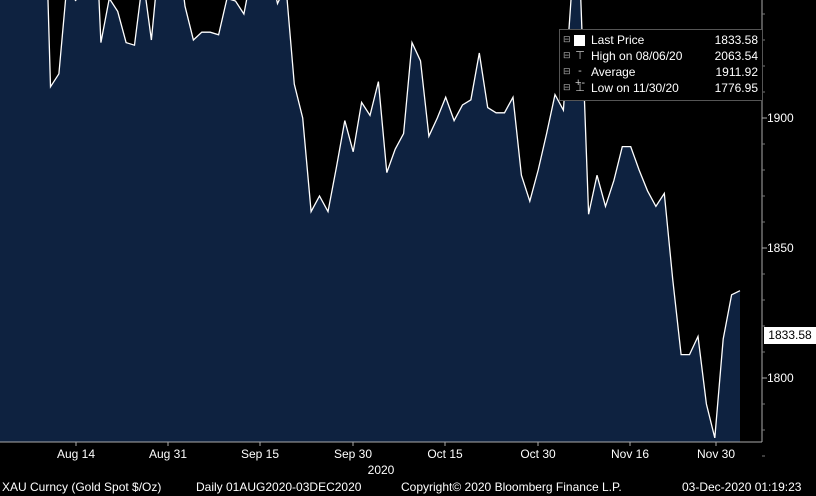 The width and height of the screenshot is (816, 496). What do you see at coordinates (780, 118) in the screenshot?
I see `y-tick-label: 1900` at bounding box center [780, 118].